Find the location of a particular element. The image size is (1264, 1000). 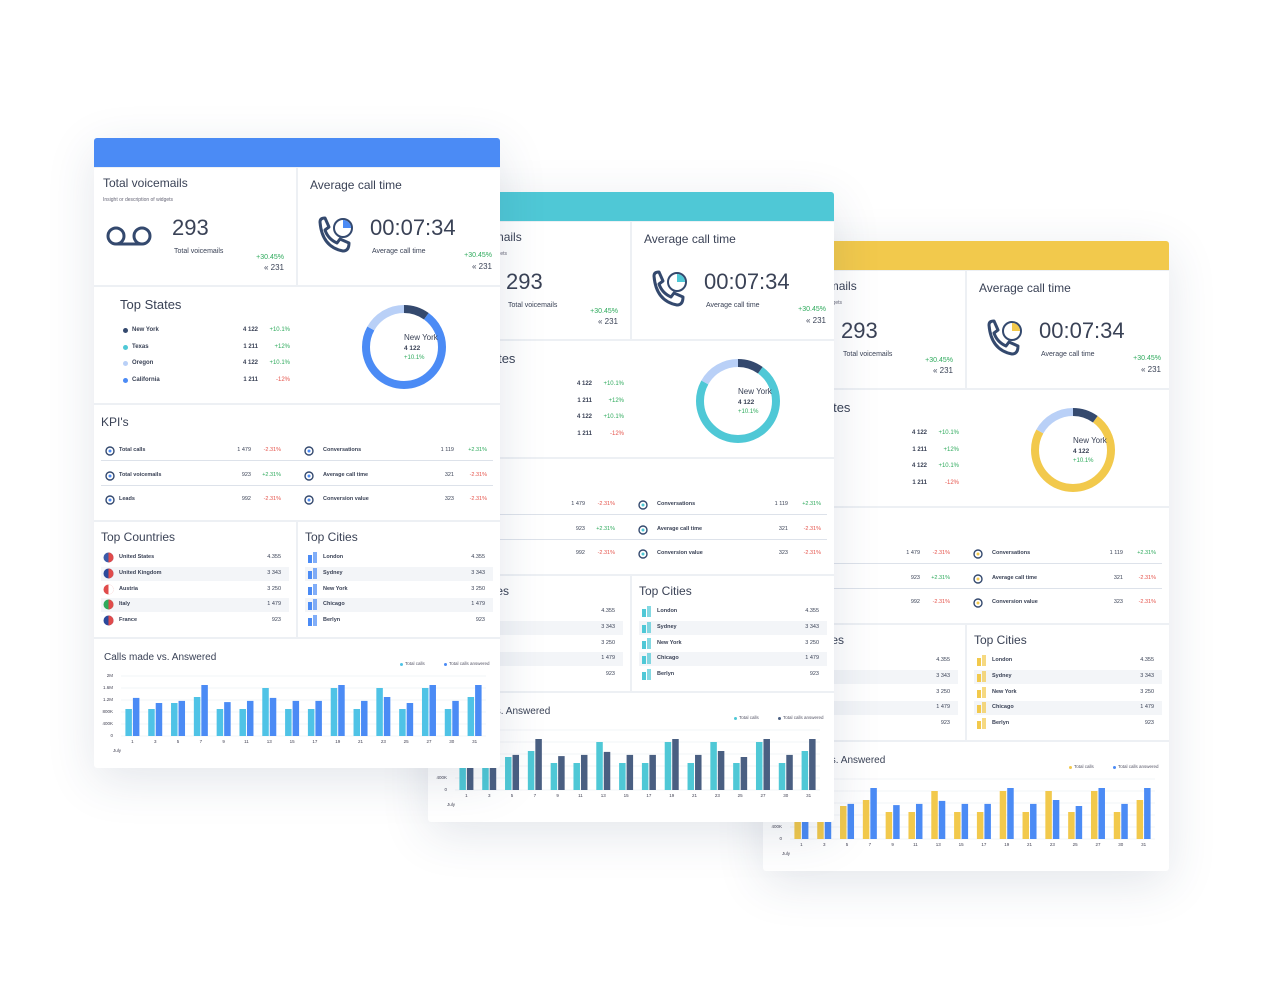

flag-icon is located at coordinates (108, 589).